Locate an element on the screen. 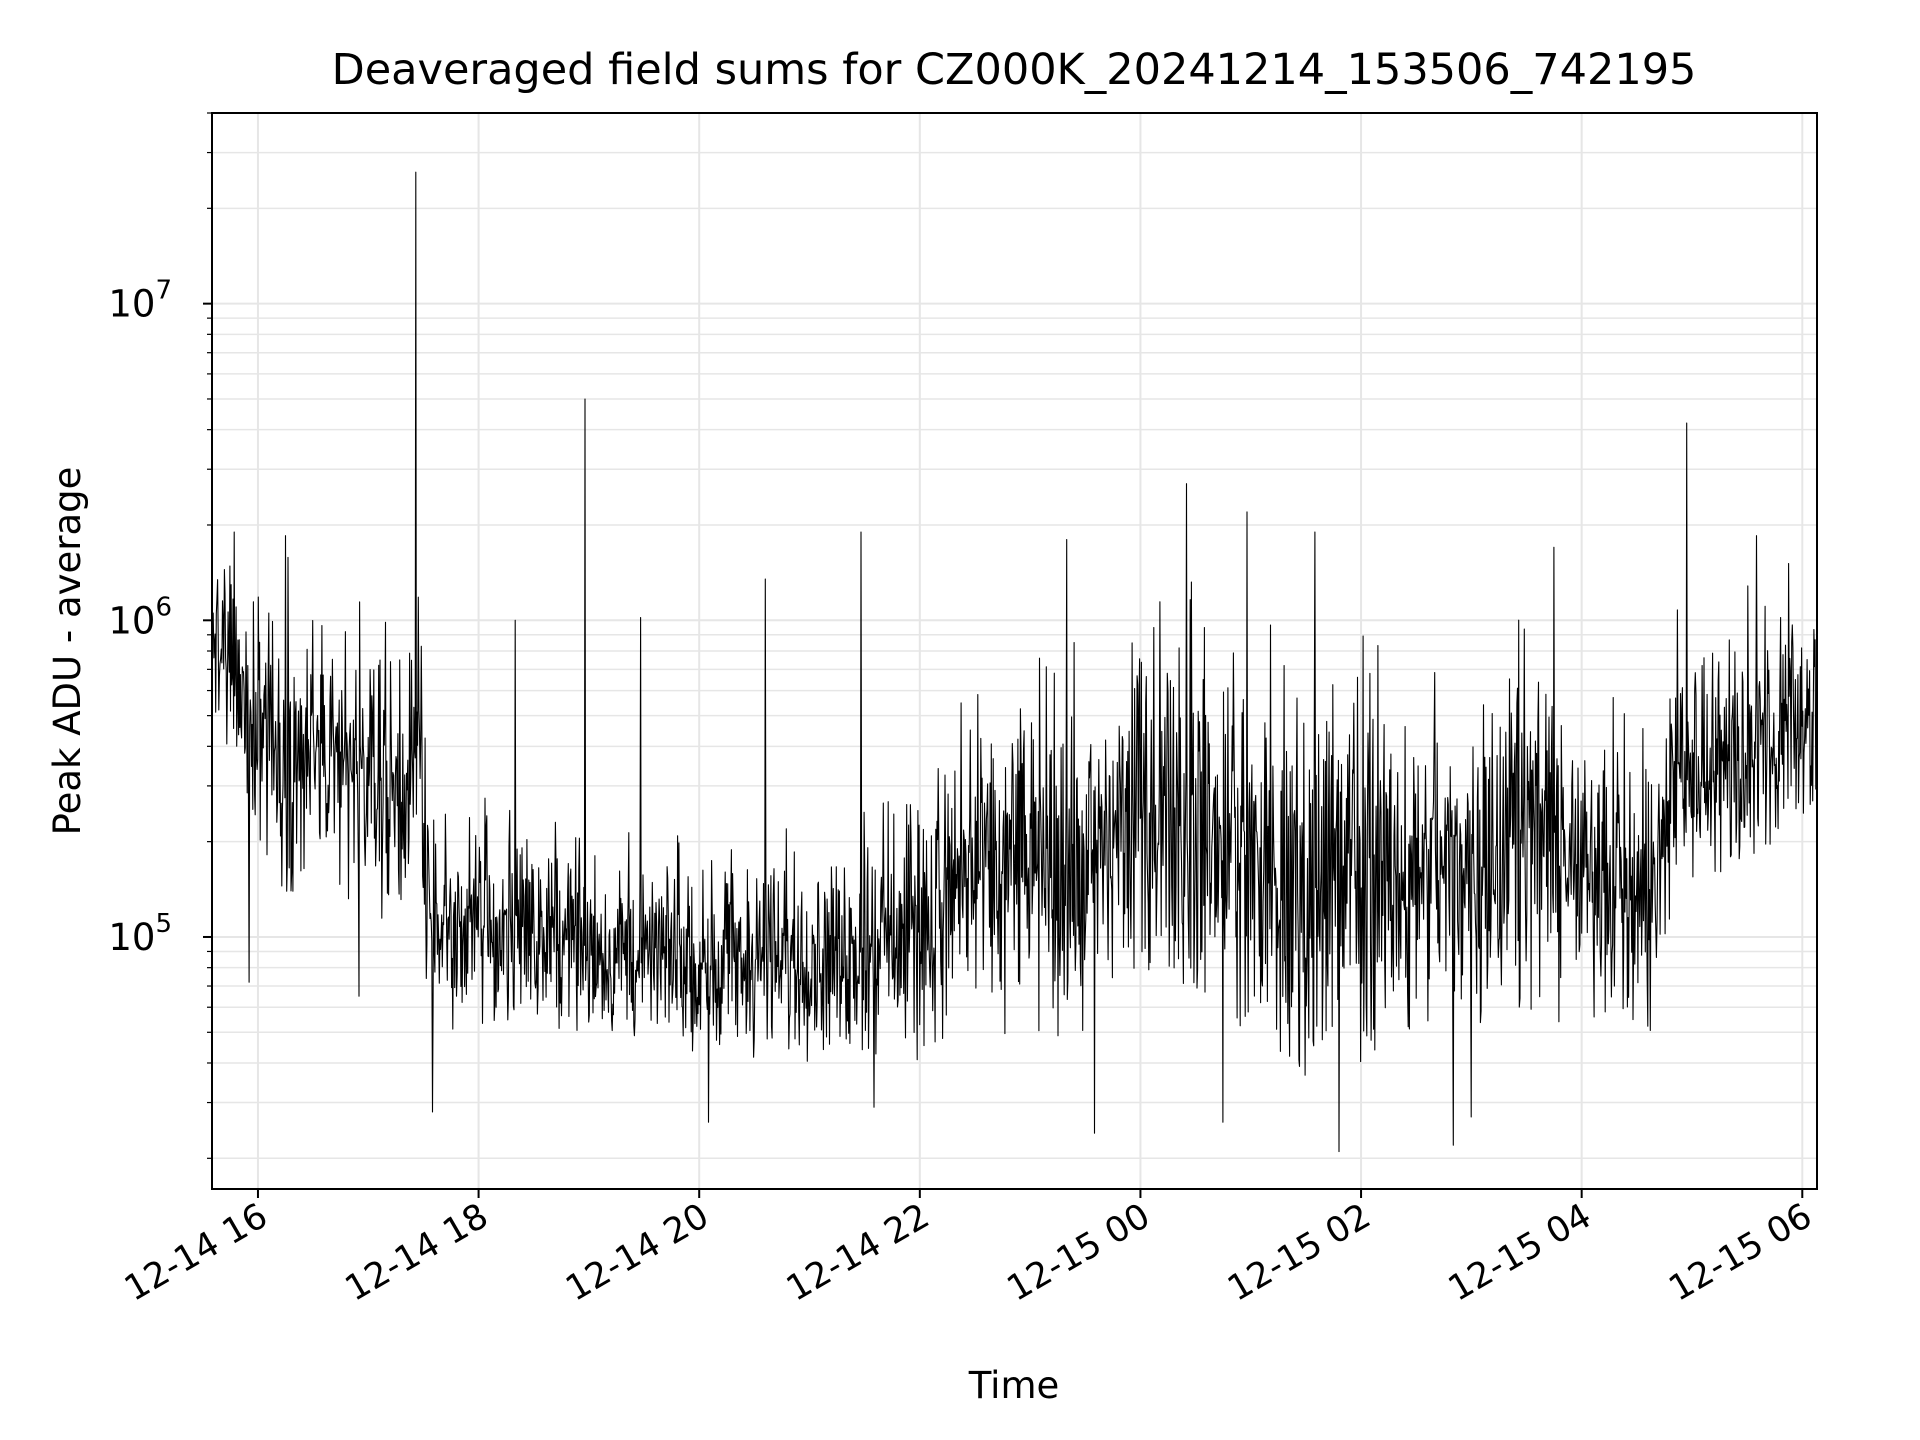  y-axis-label: Peak ADU - average is located at coordinates (67, 651).